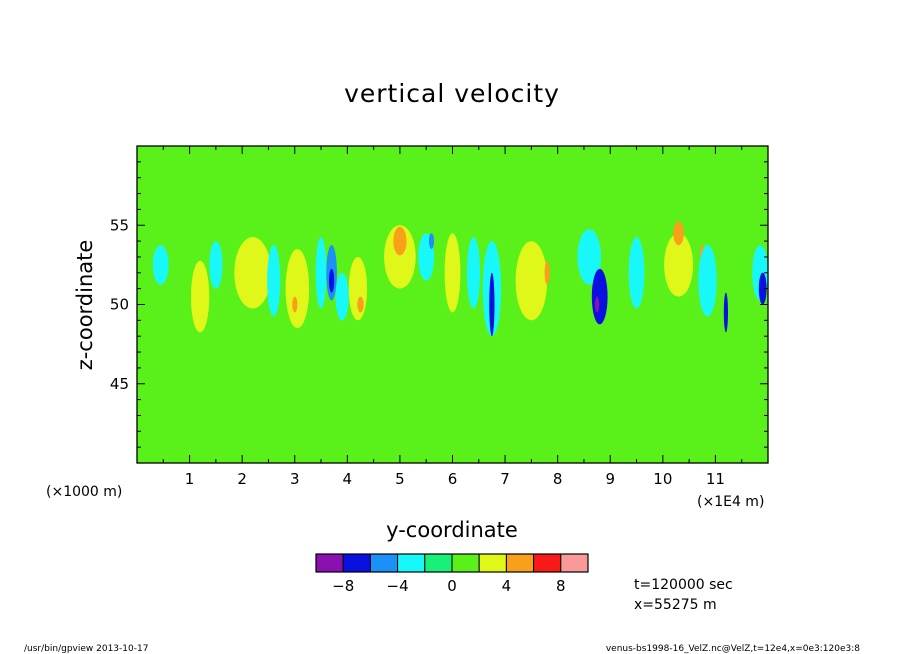 The height and width of the screenshot is (654, 904). Describe the element at coordinates (85, 305) in the screenshot. I see `y-axis-title: z-coordinate` at that location.